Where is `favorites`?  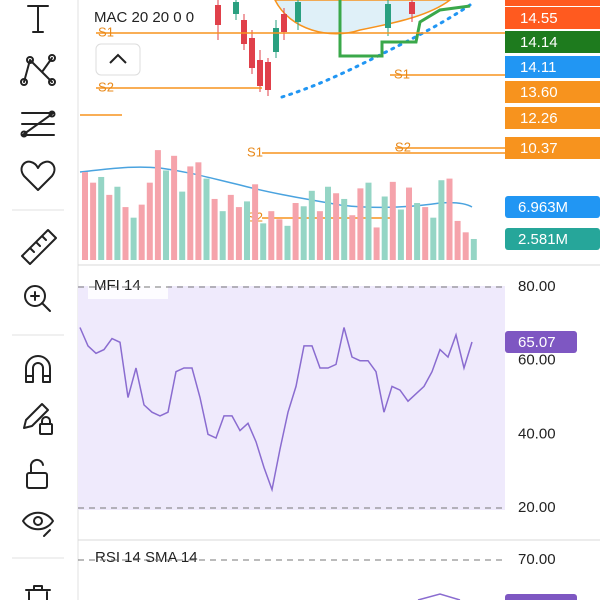 favorites is located at coordinates (38, 175).